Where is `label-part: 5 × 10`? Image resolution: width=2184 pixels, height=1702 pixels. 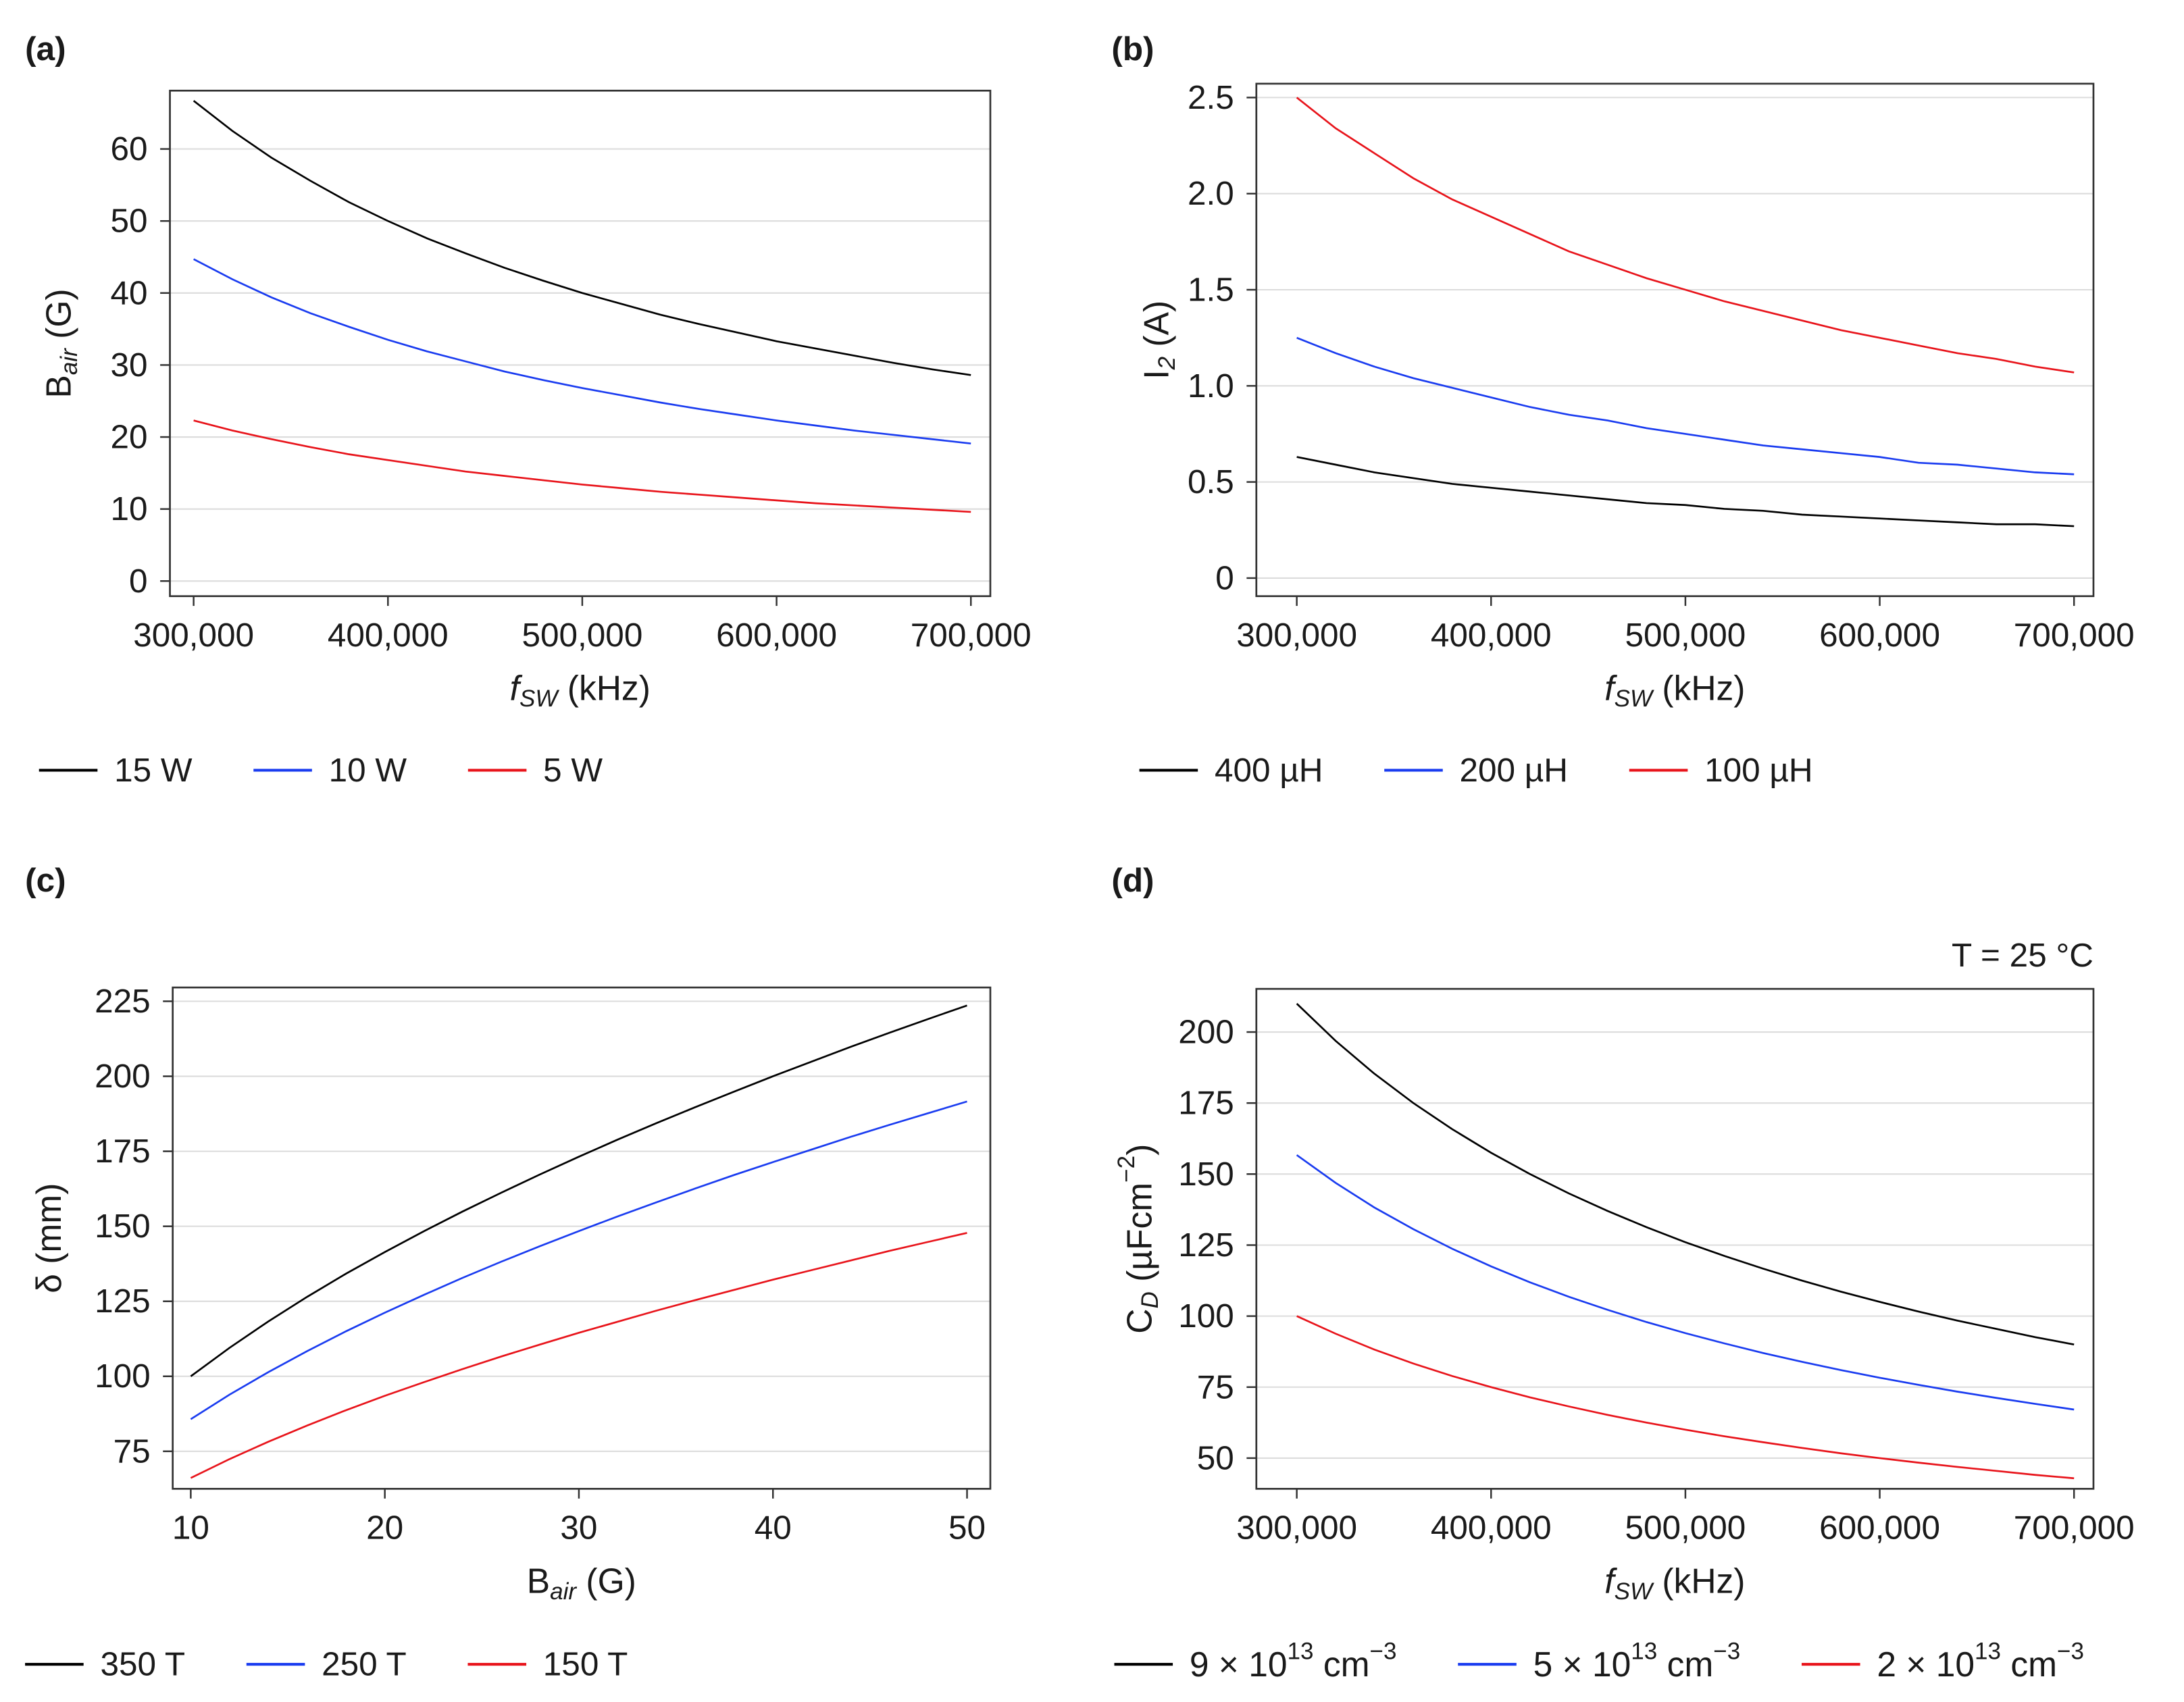
label-part: 5 × 10 is located at coordinates (1582, 1665).